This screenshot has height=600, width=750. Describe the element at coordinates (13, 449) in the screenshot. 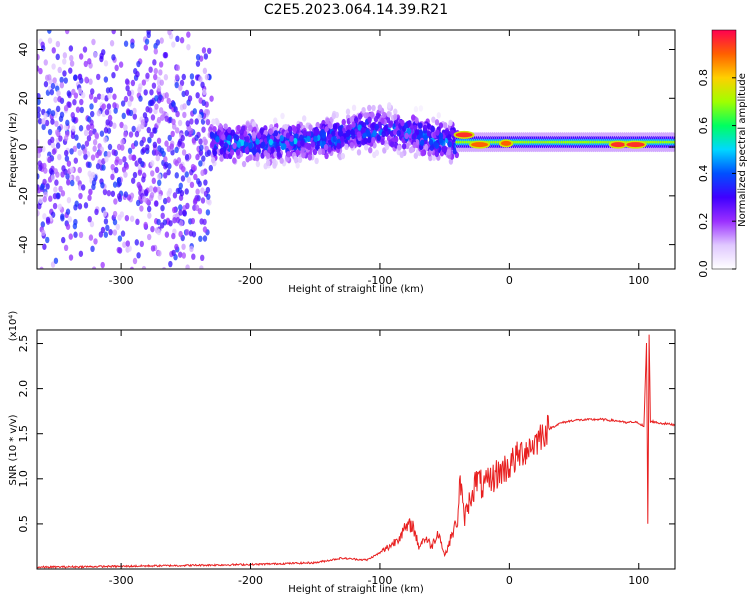

I see `snr-y-label: SNR (10 * v/v)` at that location.